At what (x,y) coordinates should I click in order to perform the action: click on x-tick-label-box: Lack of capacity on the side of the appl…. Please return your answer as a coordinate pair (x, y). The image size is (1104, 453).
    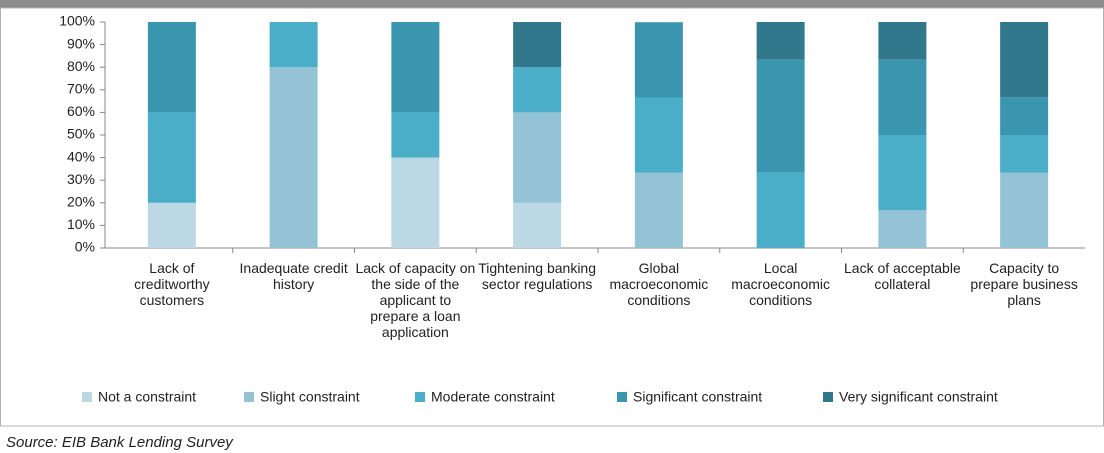
    Looking at the image, I should click on (415, 300).